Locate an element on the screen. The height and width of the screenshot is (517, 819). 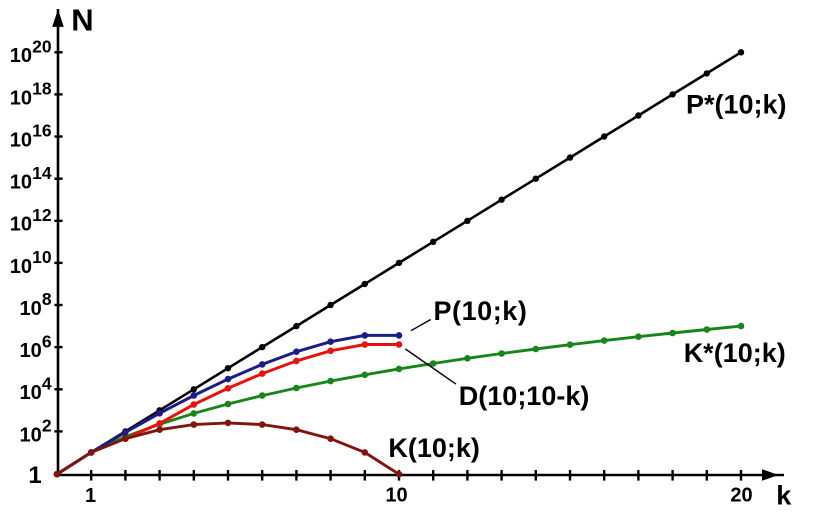
svg-text: 6 is located at coordinates (47, 341).